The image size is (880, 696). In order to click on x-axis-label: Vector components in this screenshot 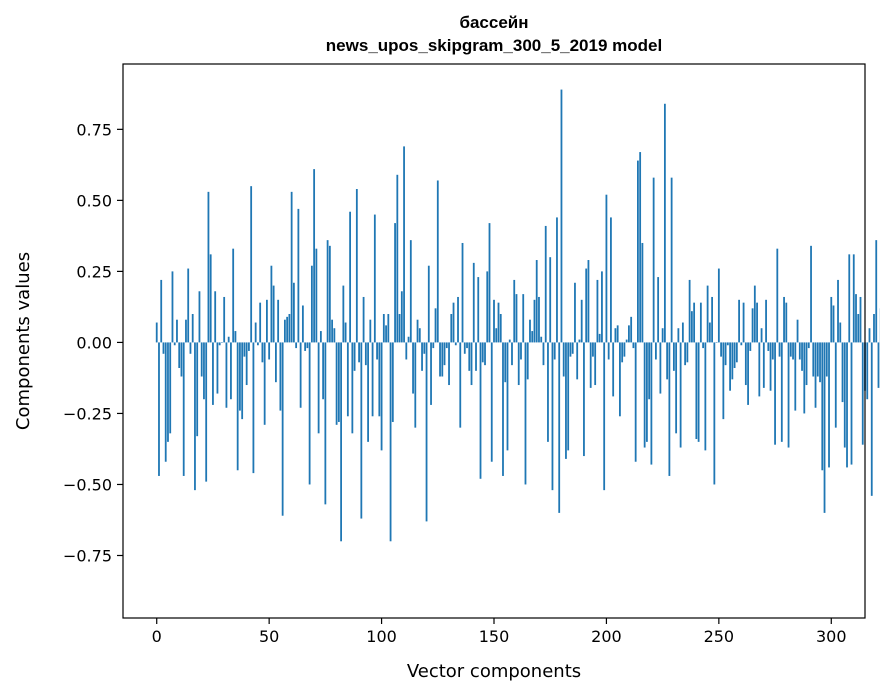, I will do `click(494, 671)`.